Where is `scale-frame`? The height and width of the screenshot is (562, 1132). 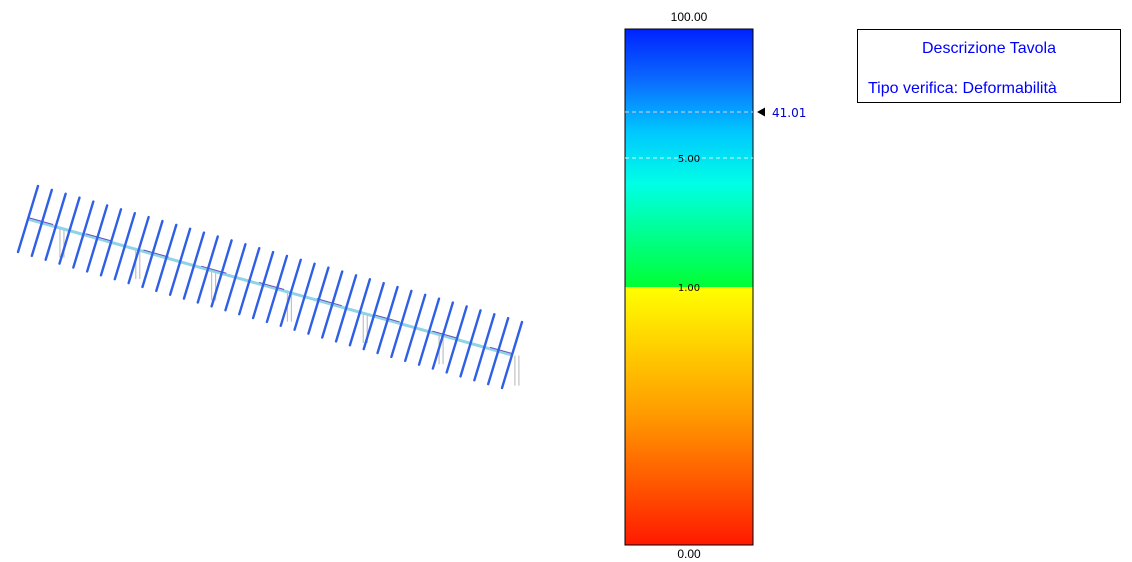 scale-frame is located at coordinates (689, 287).